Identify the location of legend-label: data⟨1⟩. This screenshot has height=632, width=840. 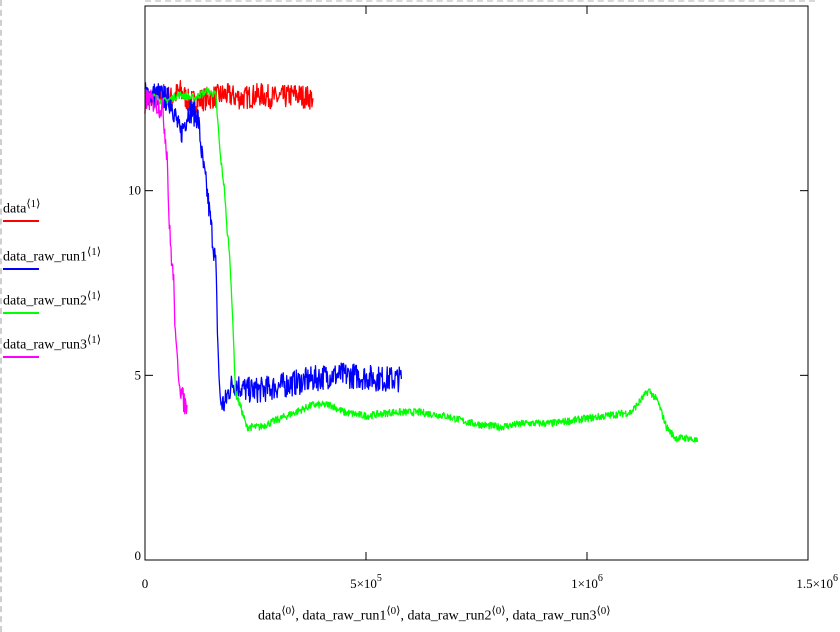
(22, 207).